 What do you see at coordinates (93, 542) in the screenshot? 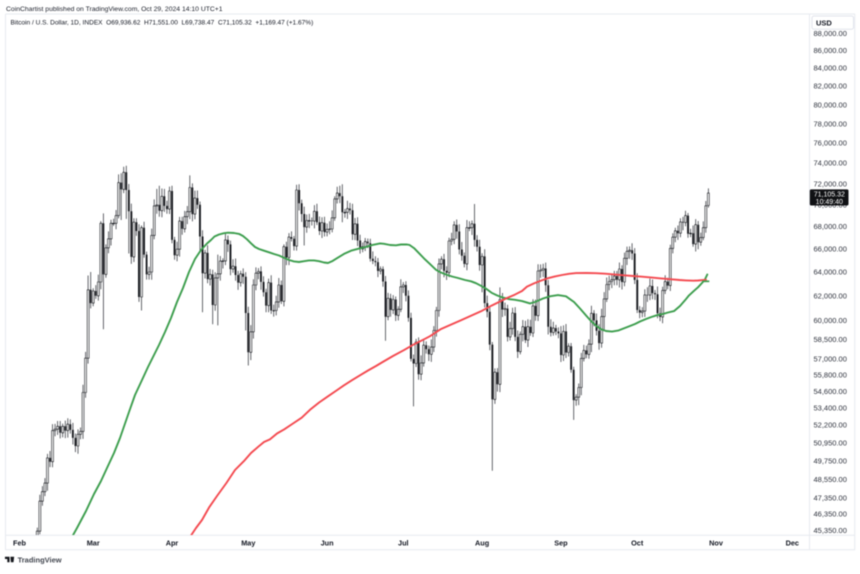
I see `svg-text: Mar` at bounding box center [93, 542].